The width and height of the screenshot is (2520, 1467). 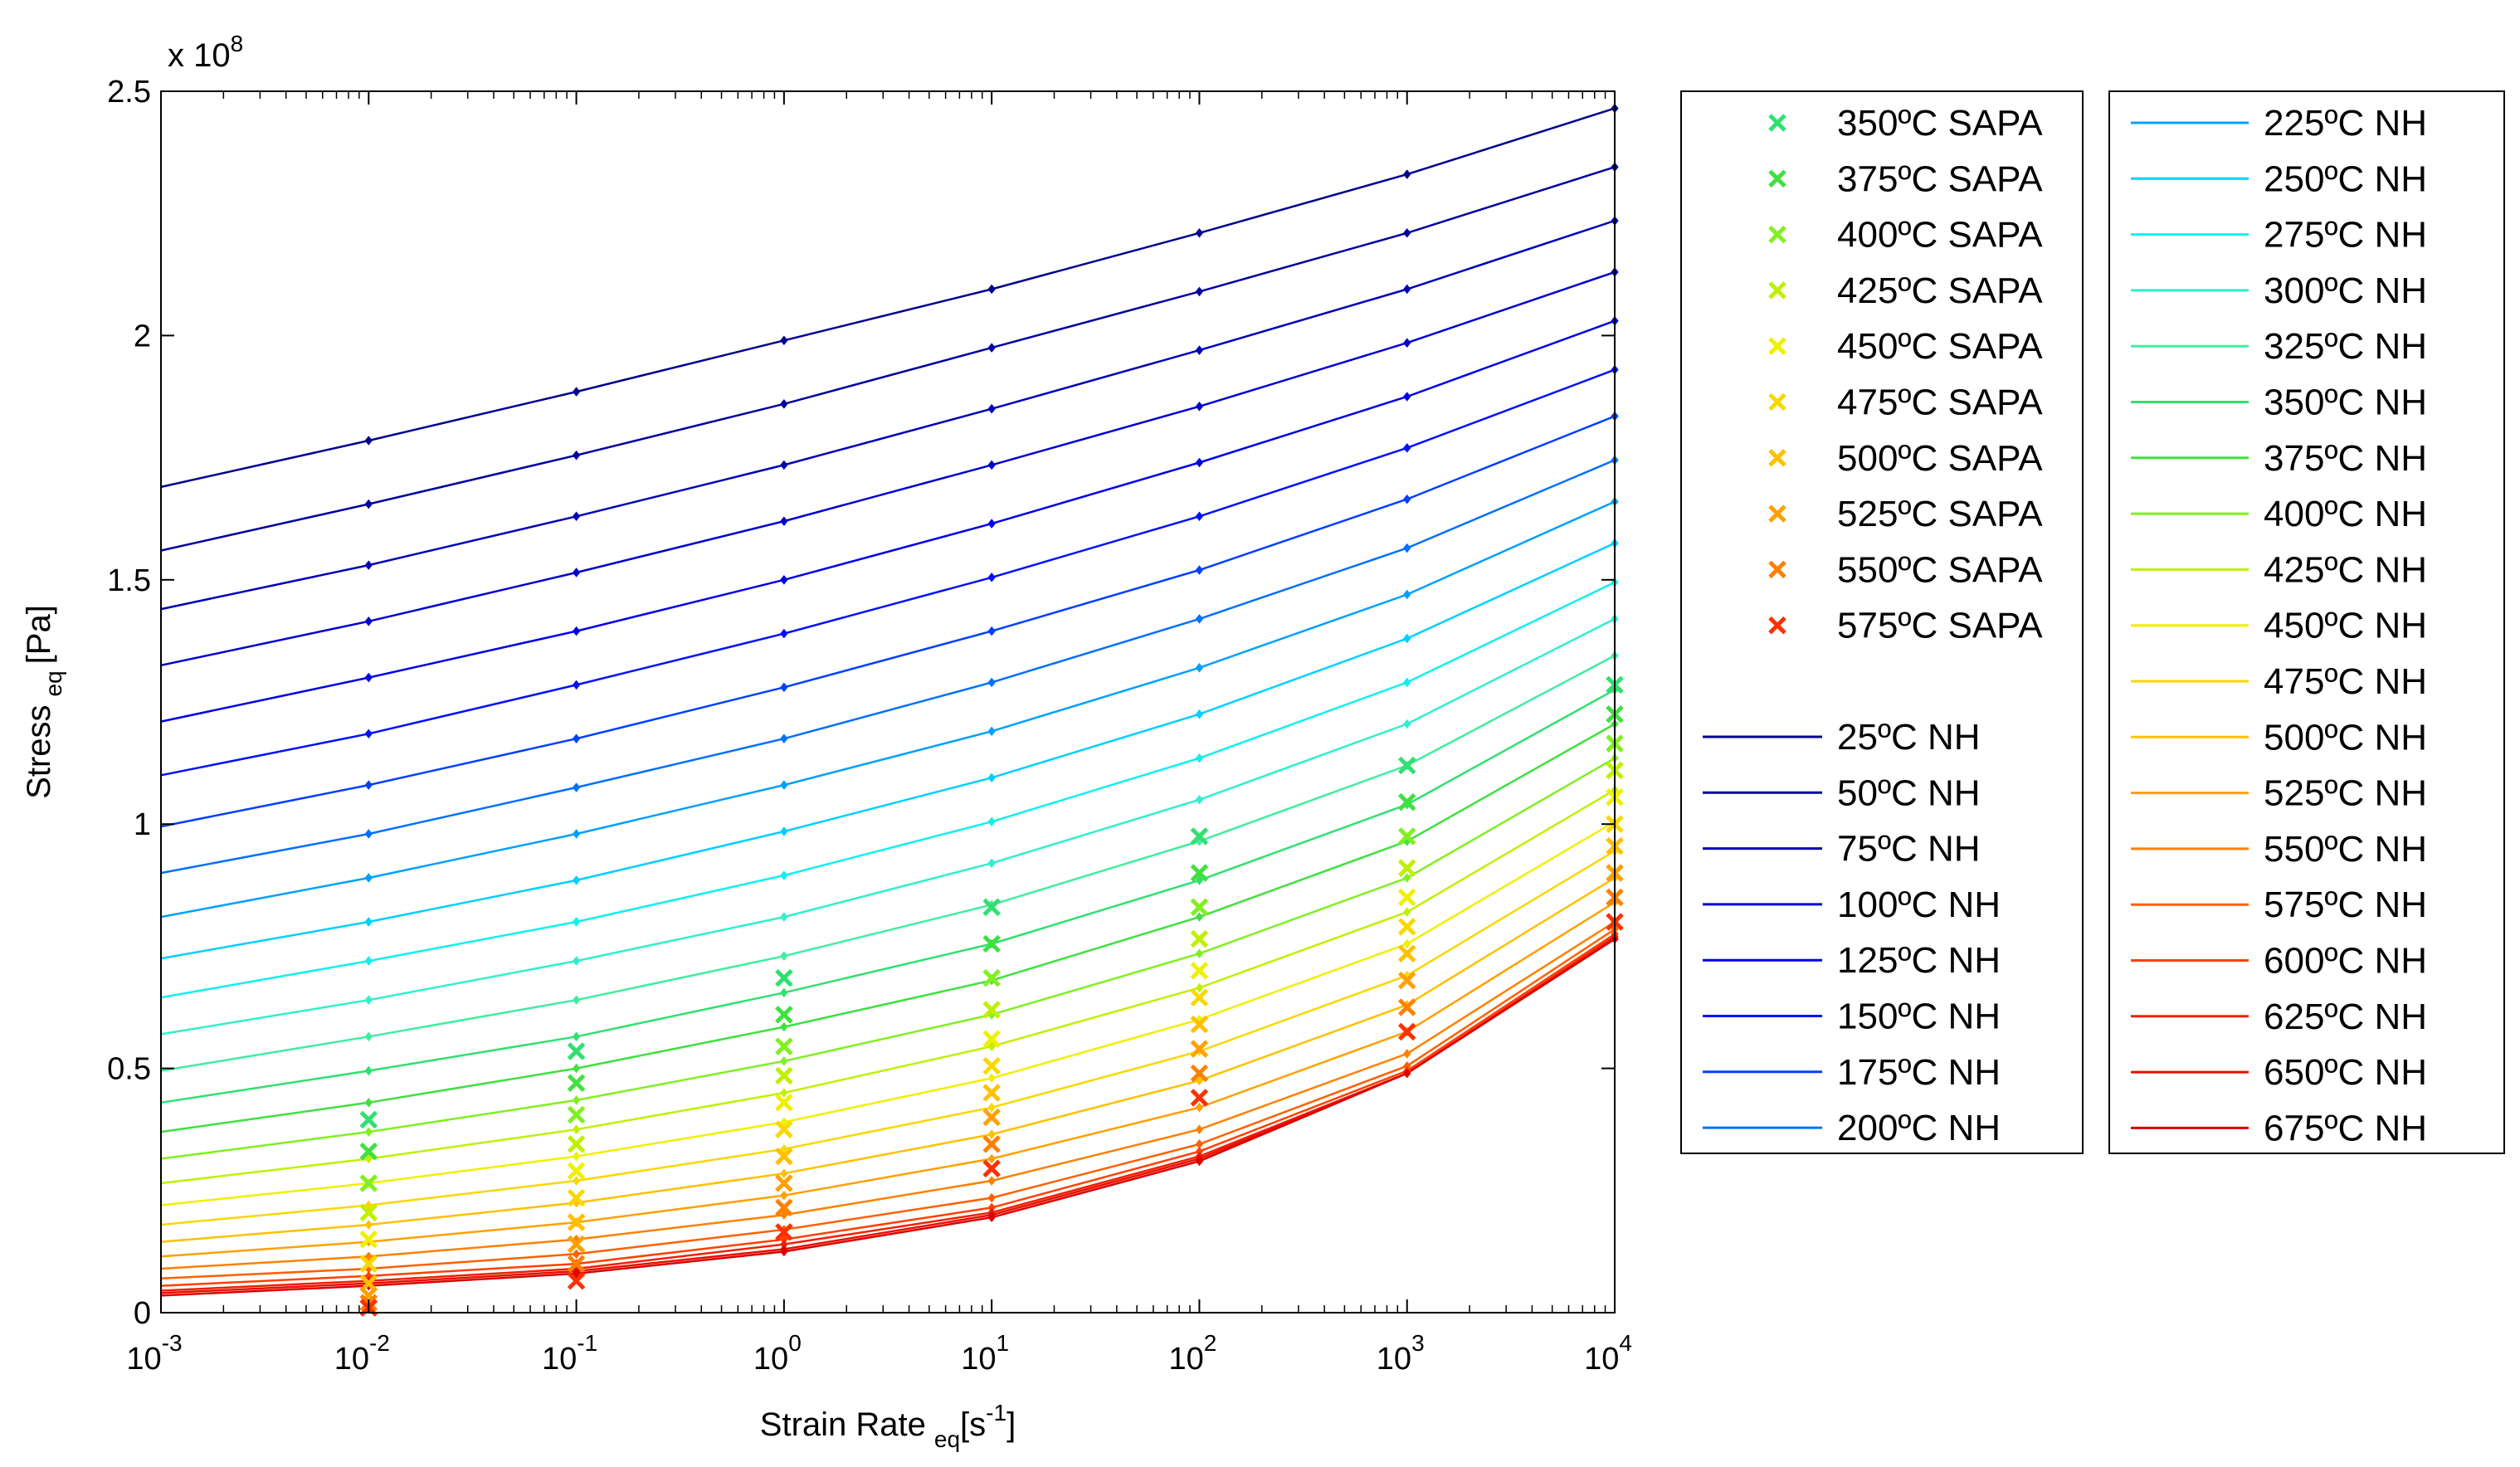 I want to click on y-axis-label-unit: [Pa], so click(x=39, y=635).